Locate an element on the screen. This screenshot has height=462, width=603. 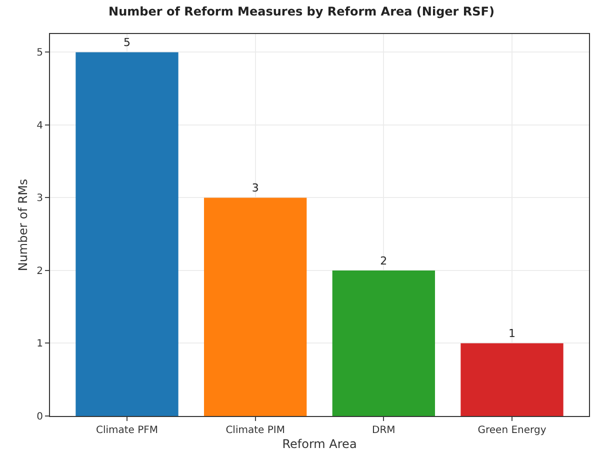
y-tick-label: 2 is located at coordinates (39, 271).